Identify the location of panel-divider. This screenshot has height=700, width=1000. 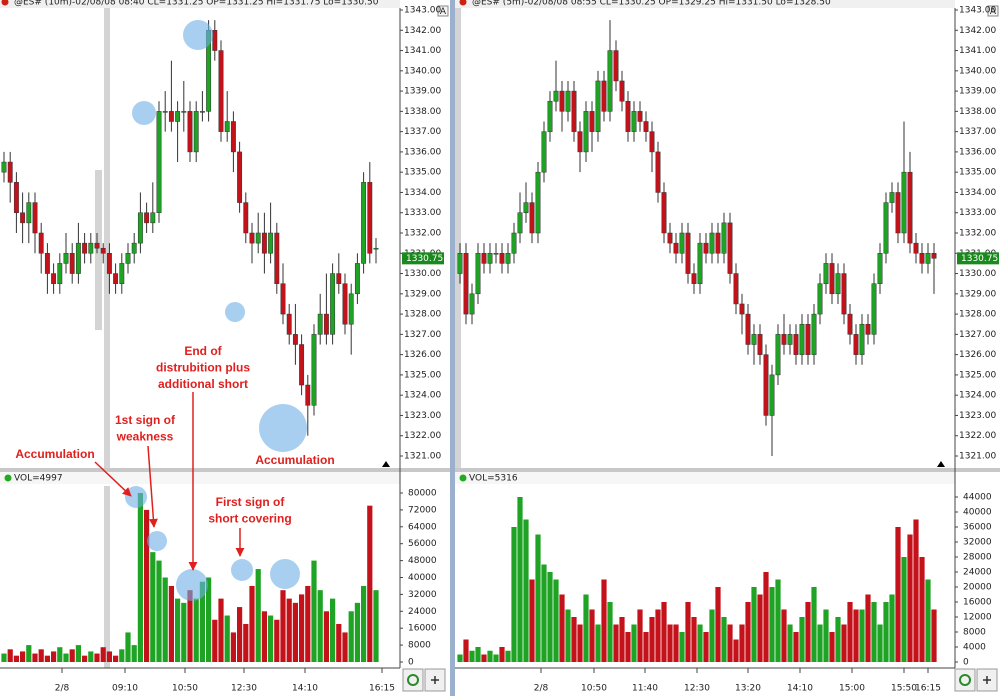
(727, 470).